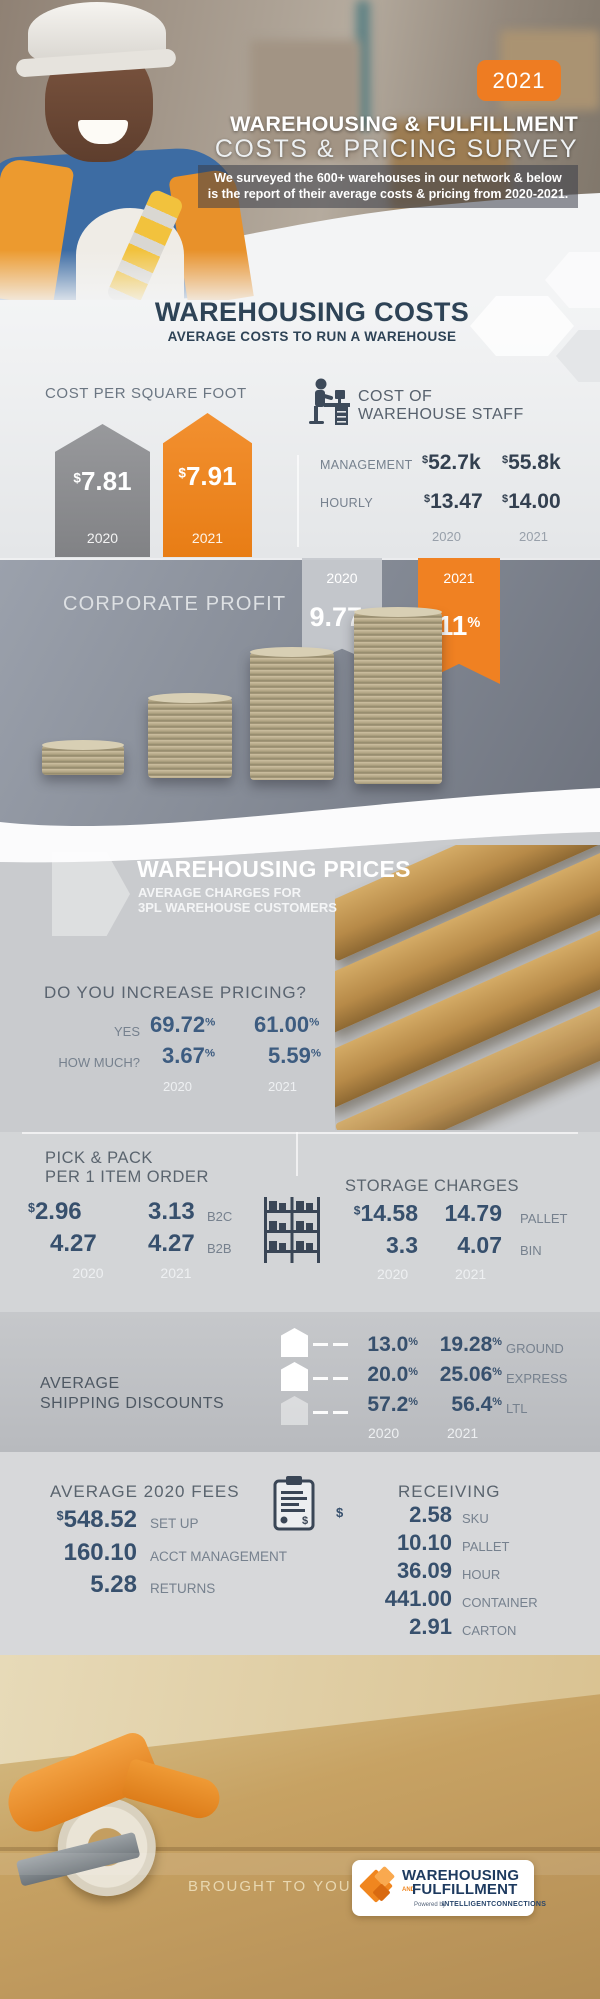 This screenshot has height=1999, width=600. What do you see at coordinates (395, 396) in the screenshot?
I see `staff-label-line1: COST OF` at bounding box center [395, 396].